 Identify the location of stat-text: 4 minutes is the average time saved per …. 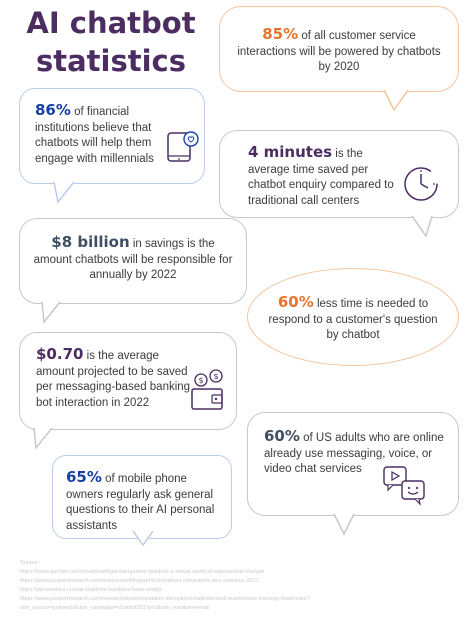
(323, 176).